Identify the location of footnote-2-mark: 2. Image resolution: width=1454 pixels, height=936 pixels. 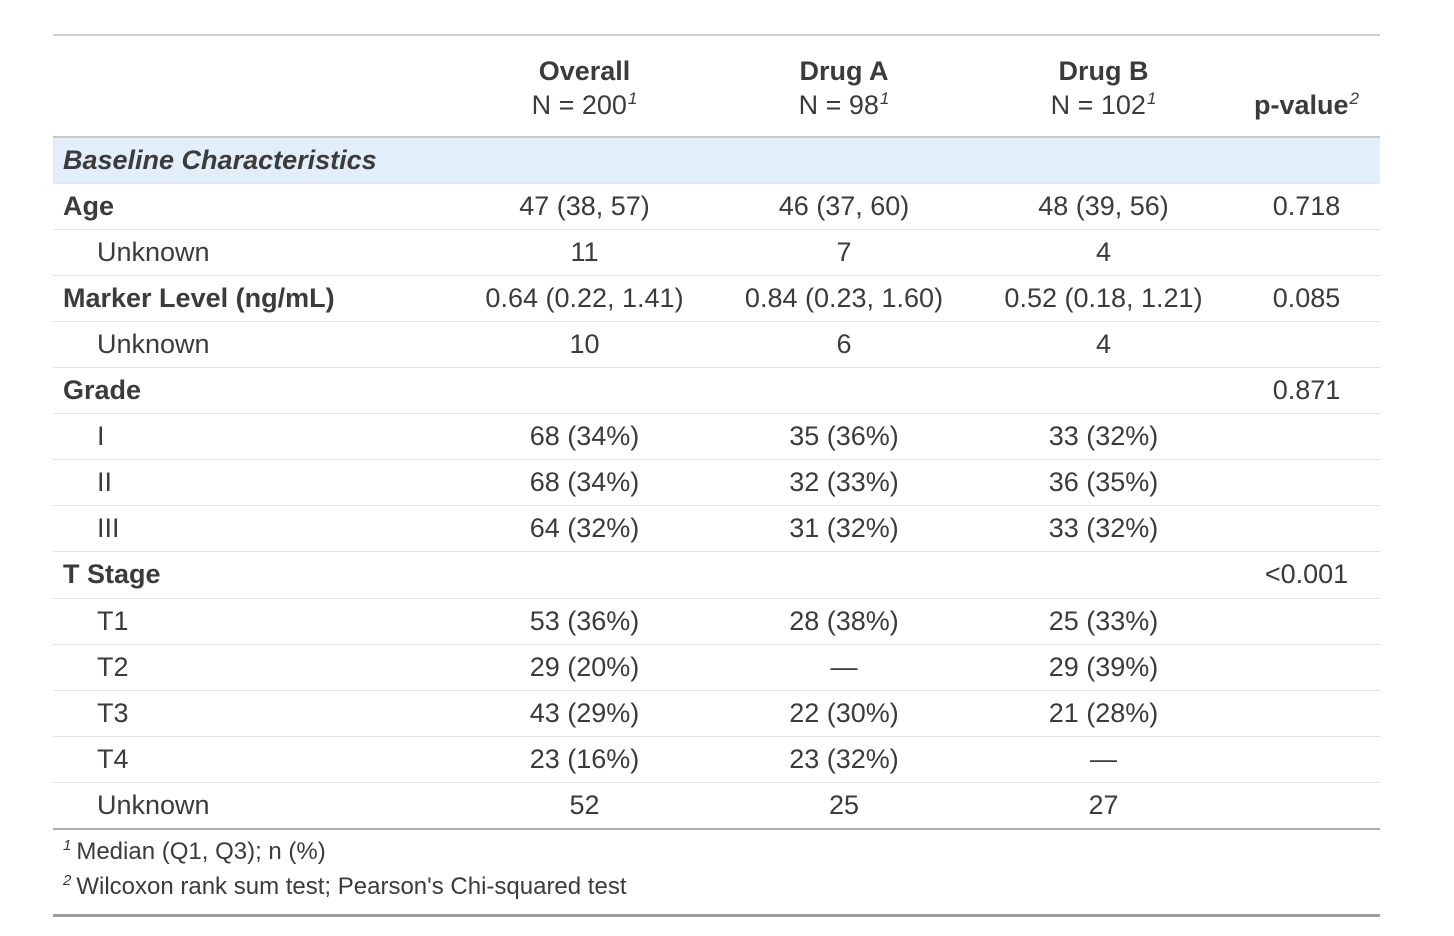
(67, 880).